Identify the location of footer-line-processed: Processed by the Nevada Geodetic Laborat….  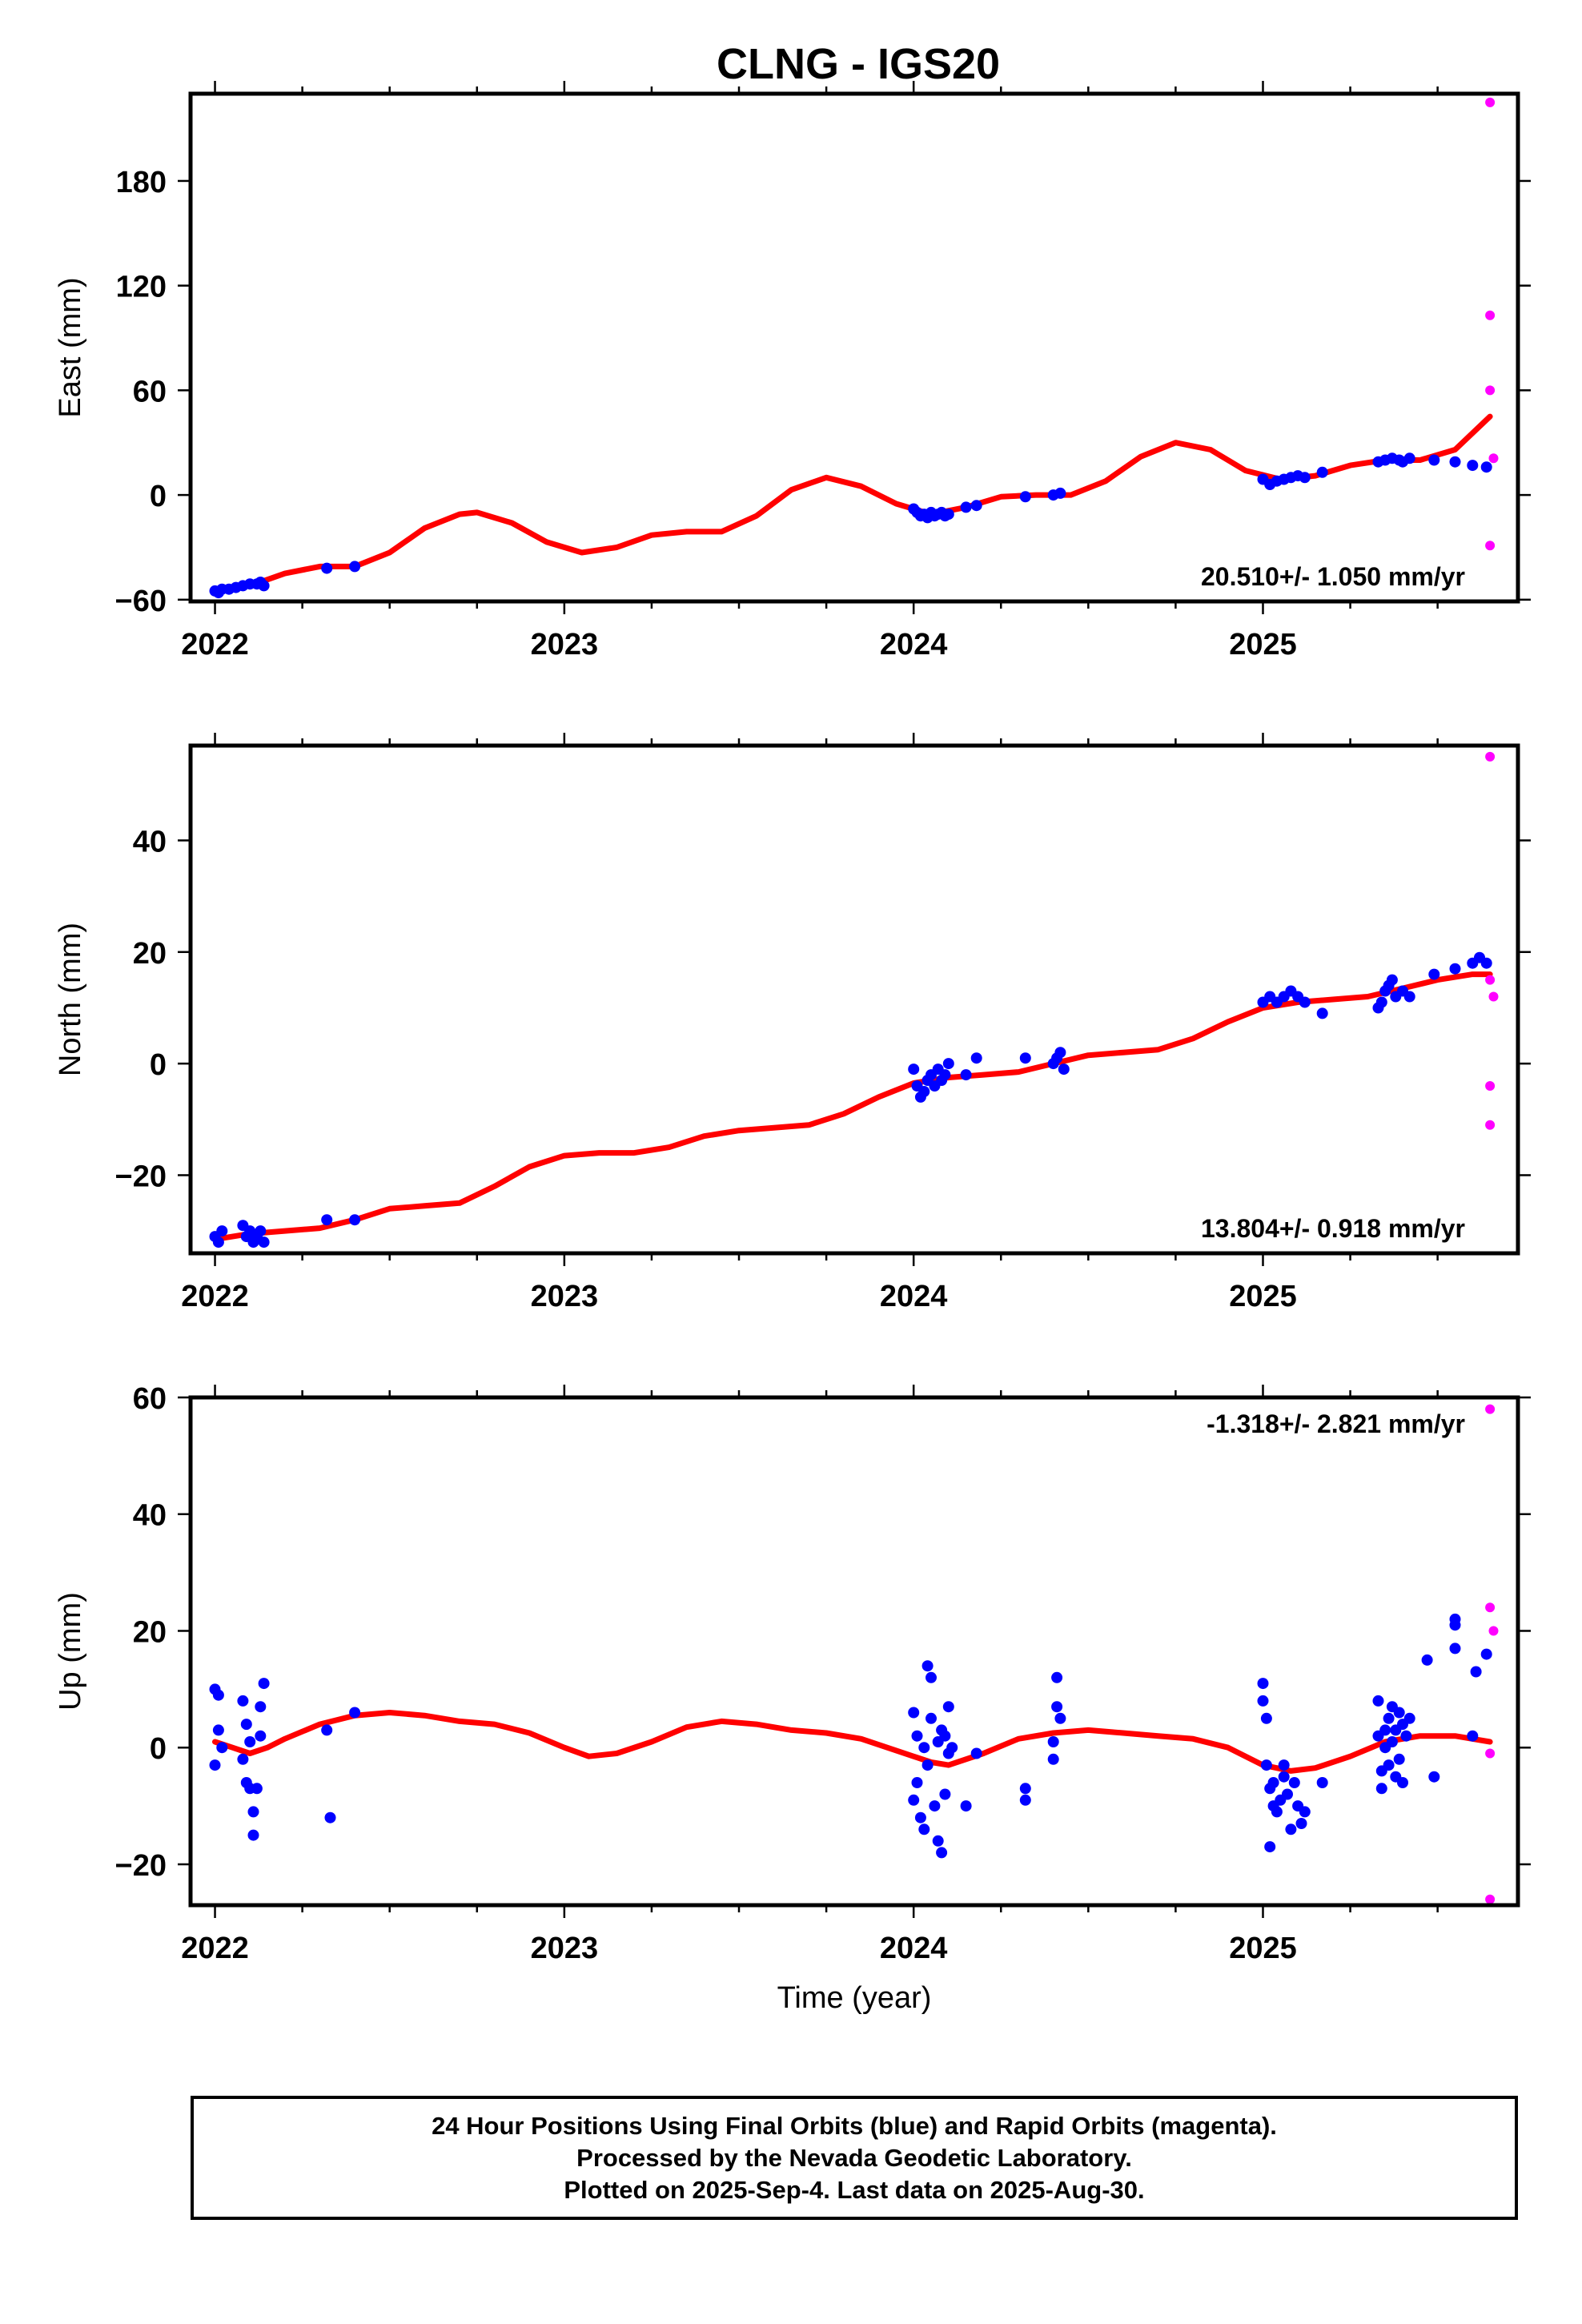
(854, 2157).